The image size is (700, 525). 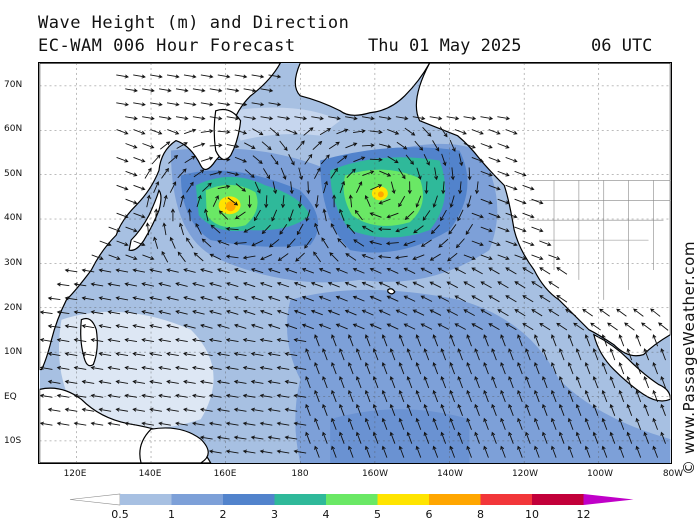 I want to click on land-hawaii, so click(x=391, y=291).